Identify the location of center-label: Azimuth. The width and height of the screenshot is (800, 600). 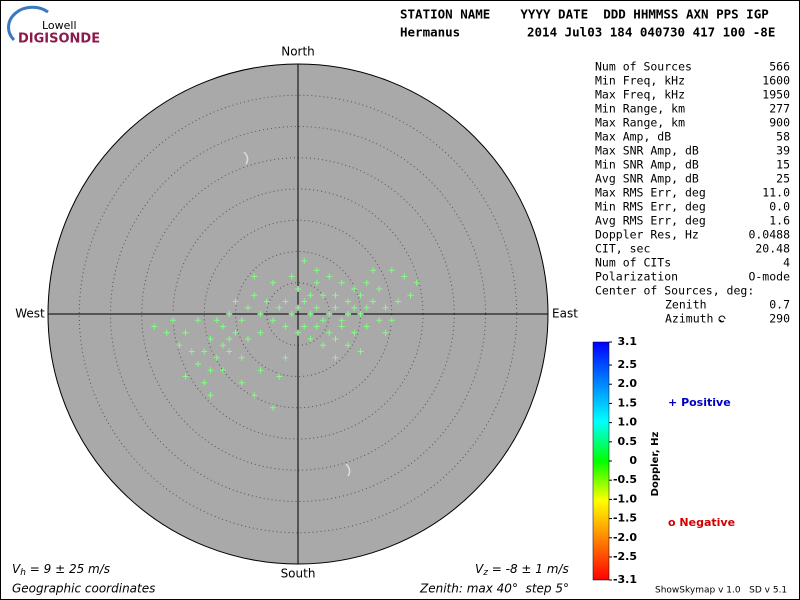
(689, 319).